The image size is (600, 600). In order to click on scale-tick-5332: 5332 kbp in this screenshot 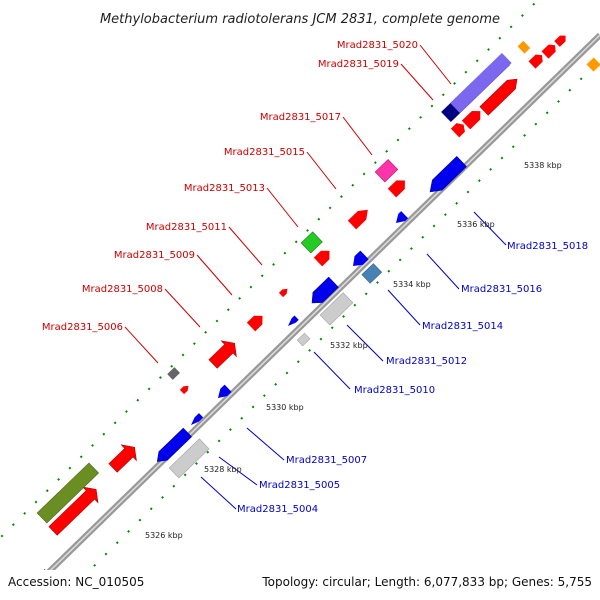, I will do `click(349, 345)`.